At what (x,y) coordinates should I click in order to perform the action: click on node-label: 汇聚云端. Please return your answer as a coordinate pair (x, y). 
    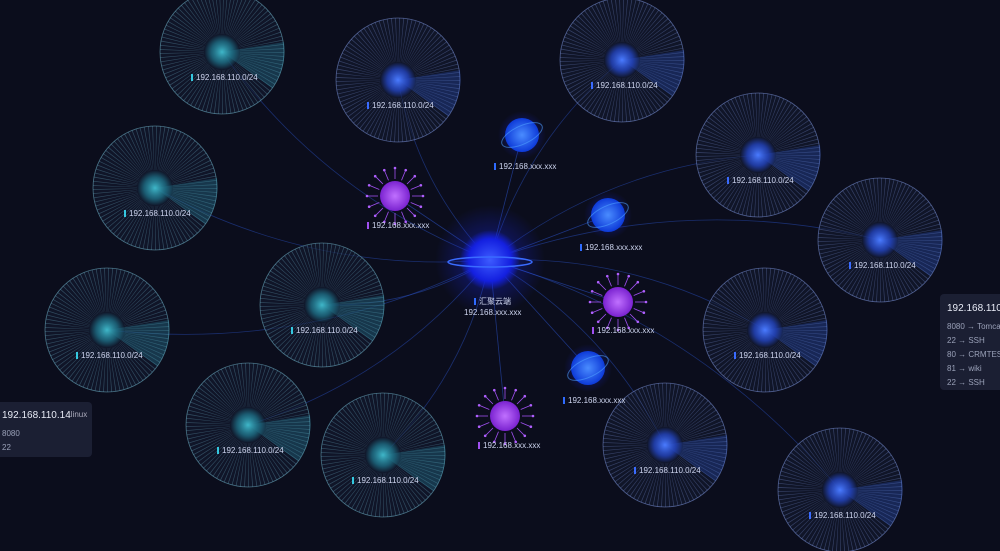
    Looking at the image, I should click on (495, 301).